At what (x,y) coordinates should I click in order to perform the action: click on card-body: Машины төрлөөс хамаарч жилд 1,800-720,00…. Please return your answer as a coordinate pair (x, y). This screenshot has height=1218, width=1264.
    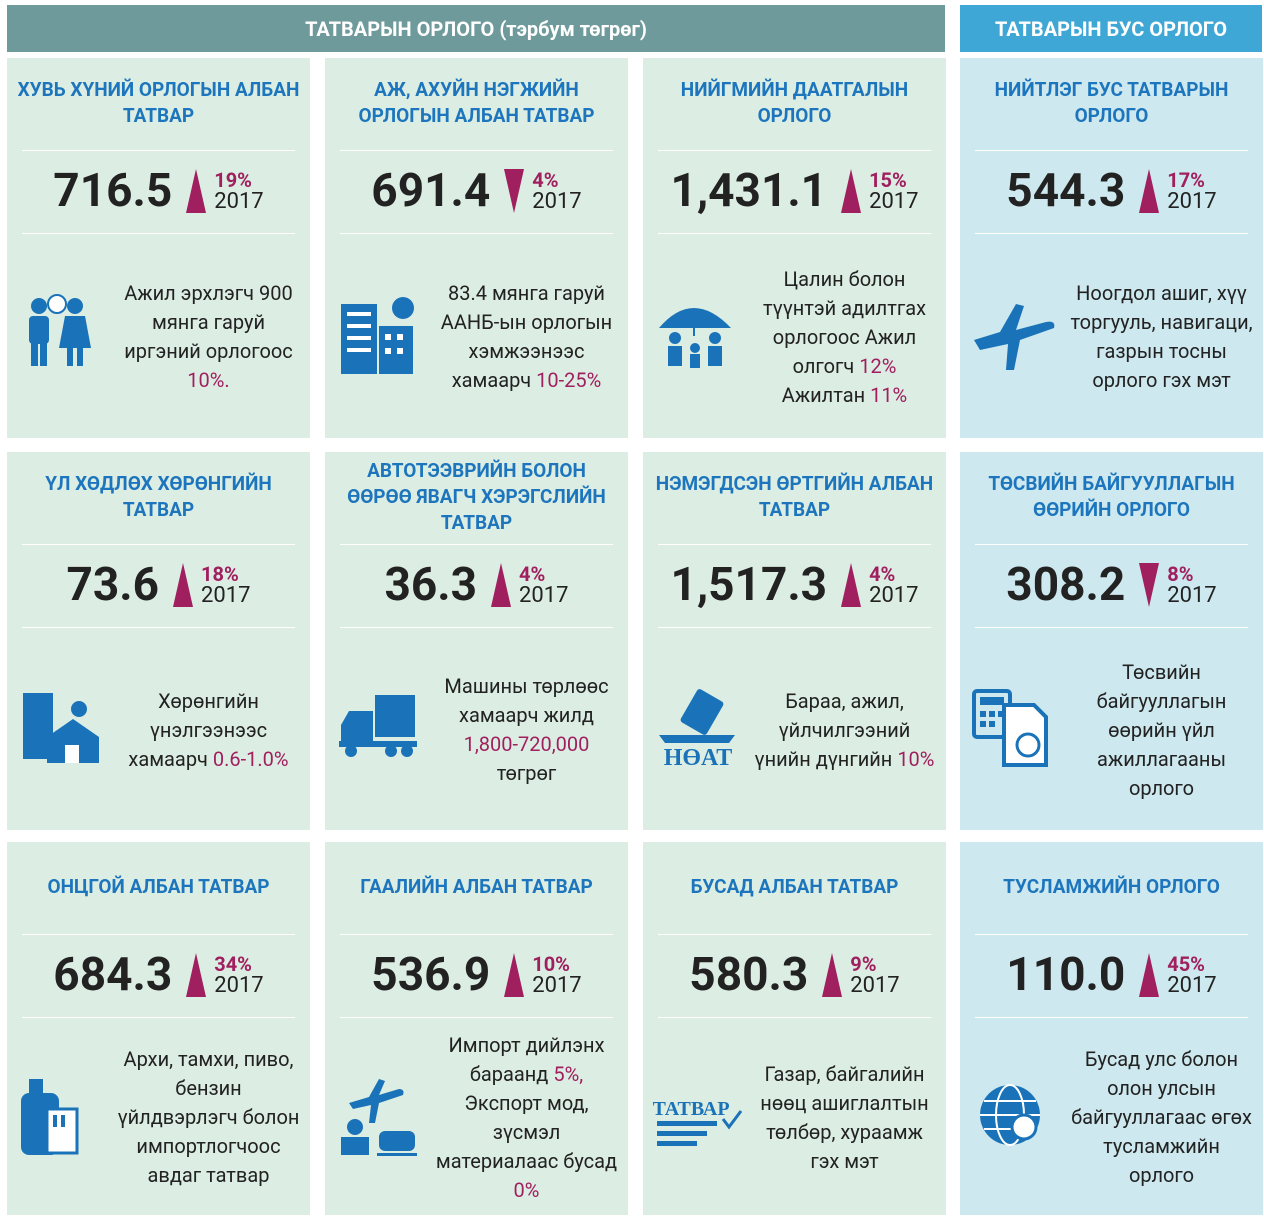
    Looking at the image, I should click on (476, 730).